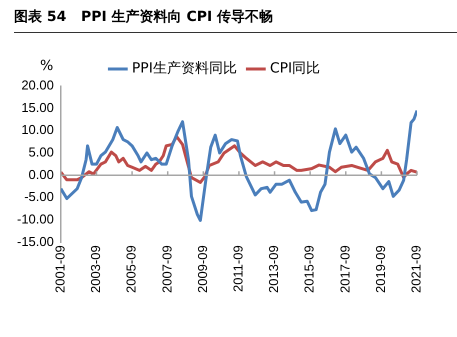  Describe the element at coordinates (41, 174) in the screenshot. I see `y-tick-label: 0.00` at that location.